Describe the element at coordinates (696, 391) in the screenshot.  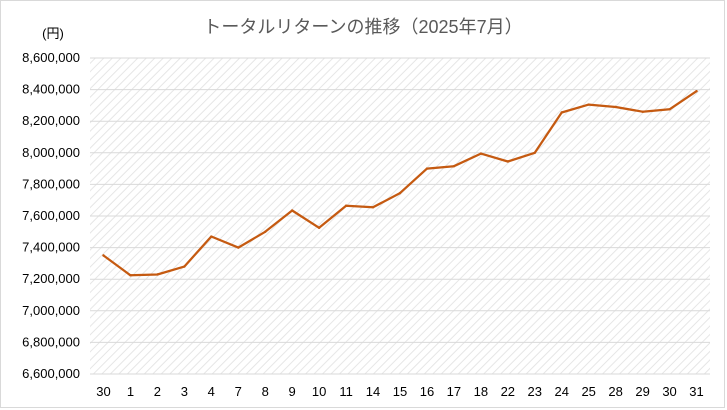
I see `x-tick-label: 31` at that location.